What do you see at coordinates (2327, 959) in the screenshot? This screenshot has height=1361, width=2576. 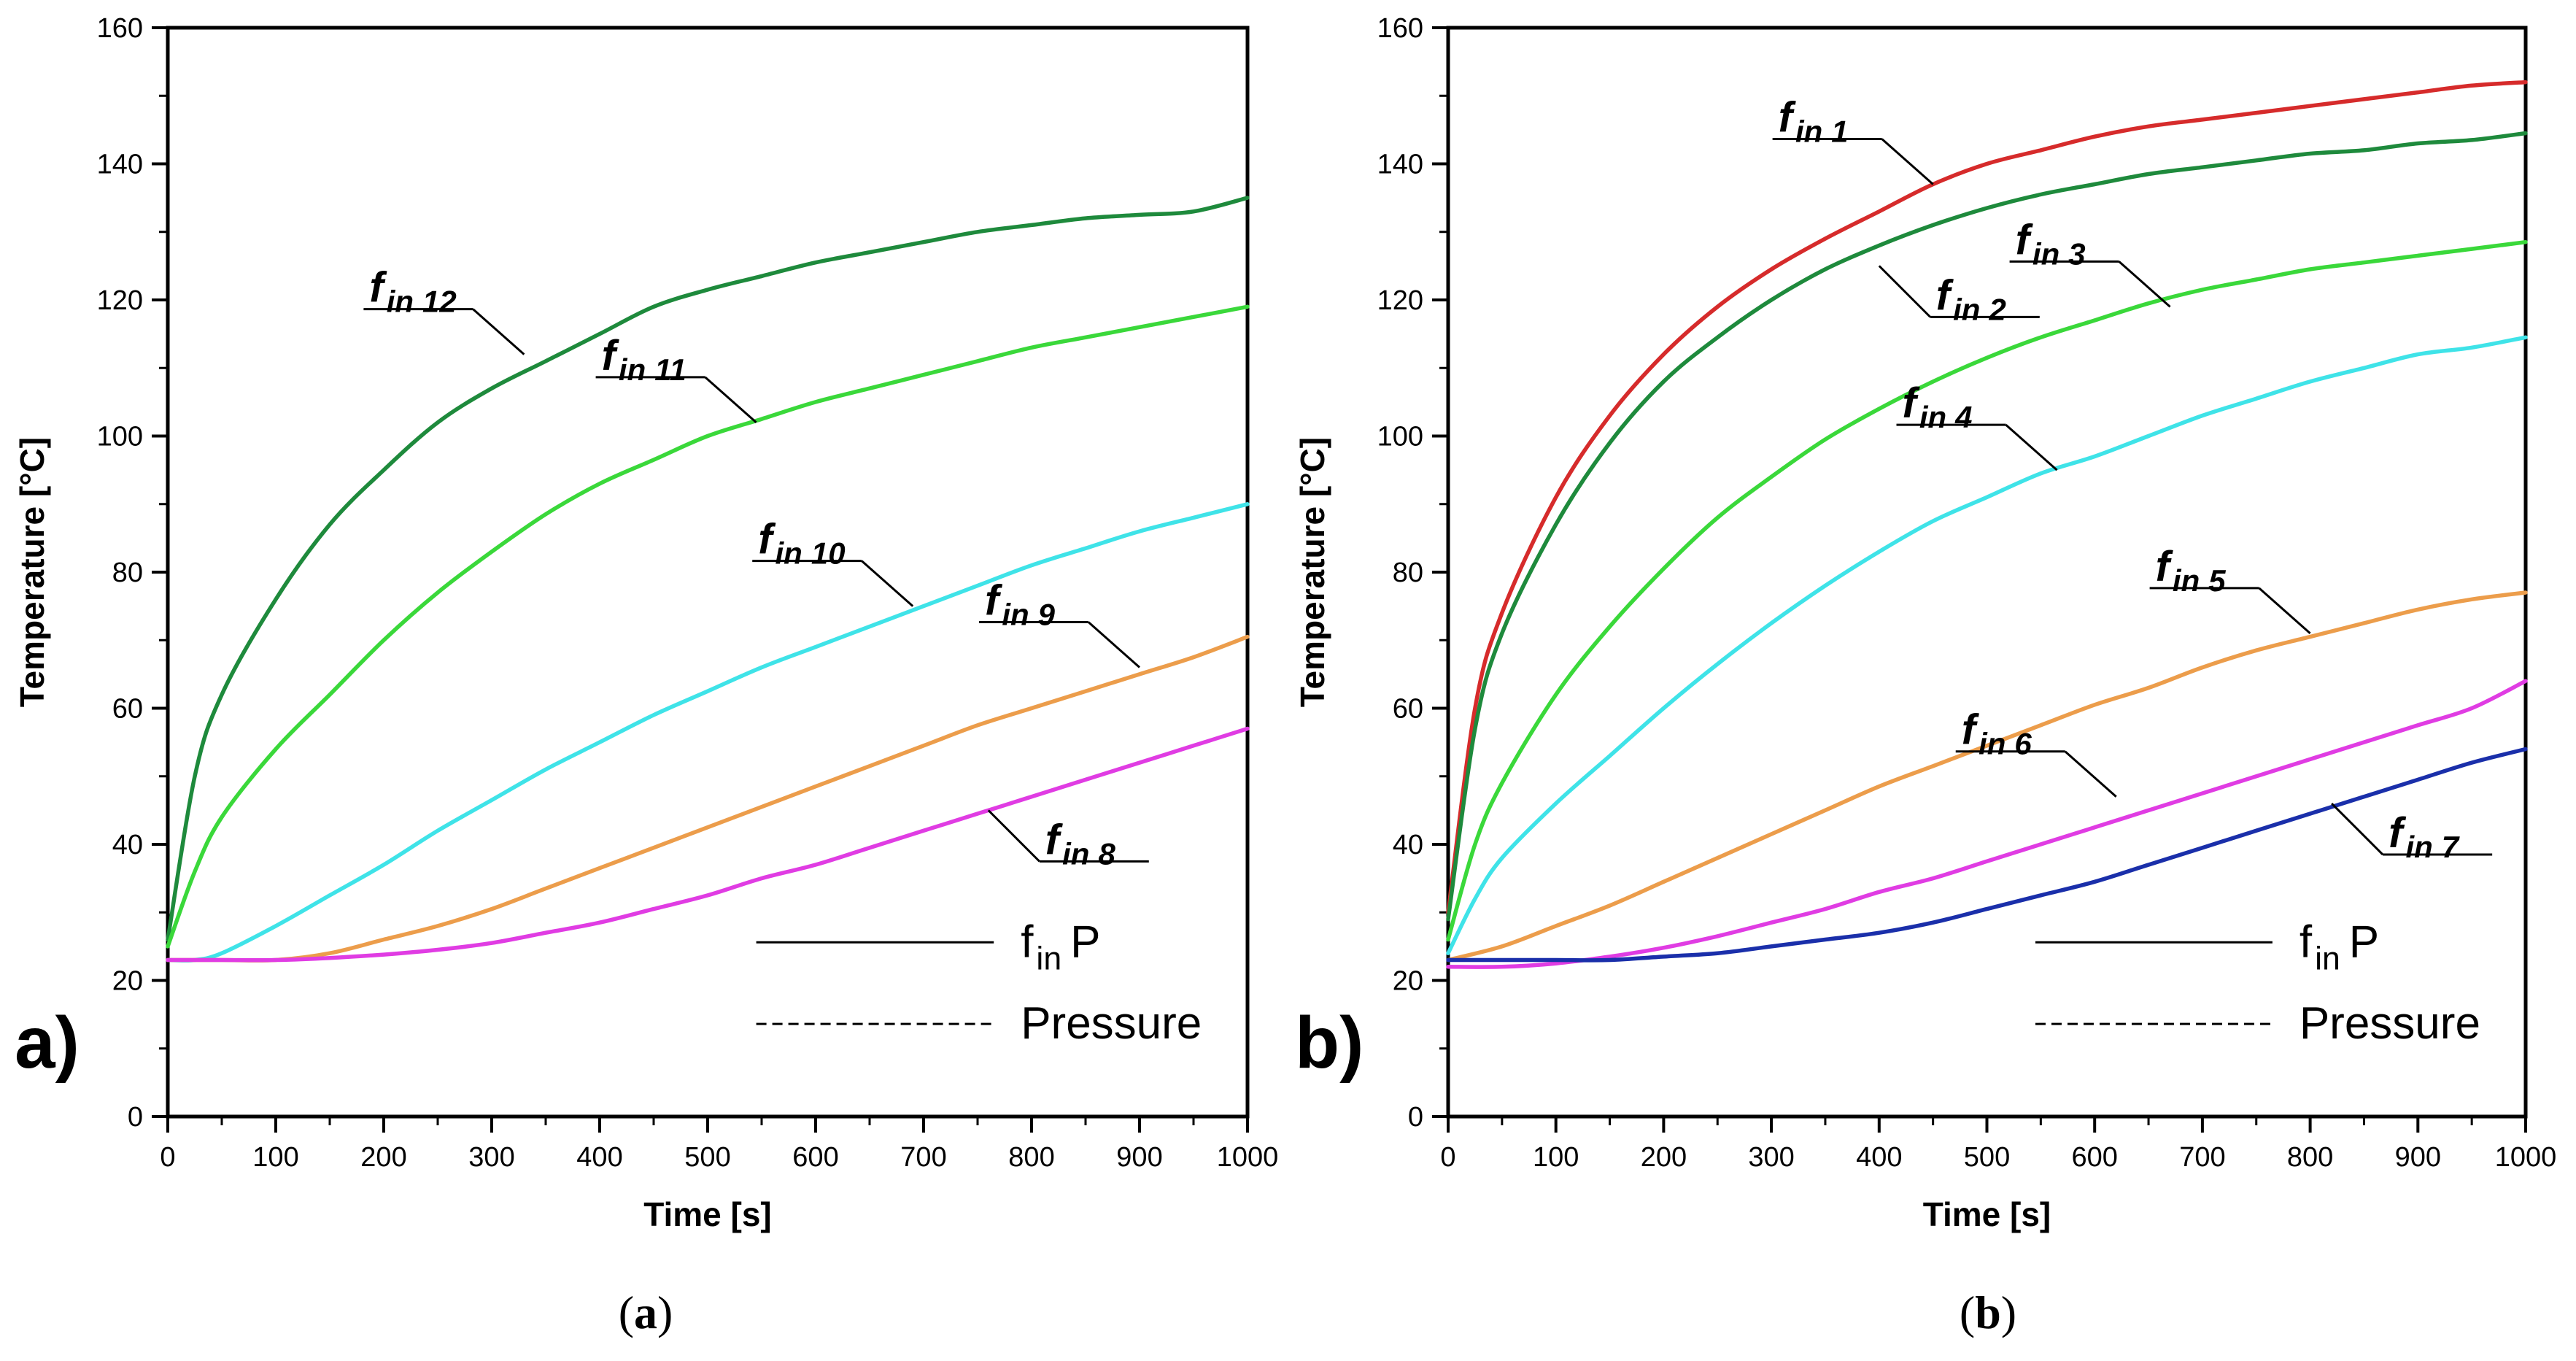 I see `legend-item-fin-p-sub: in` at bounding box center [2327, 959].